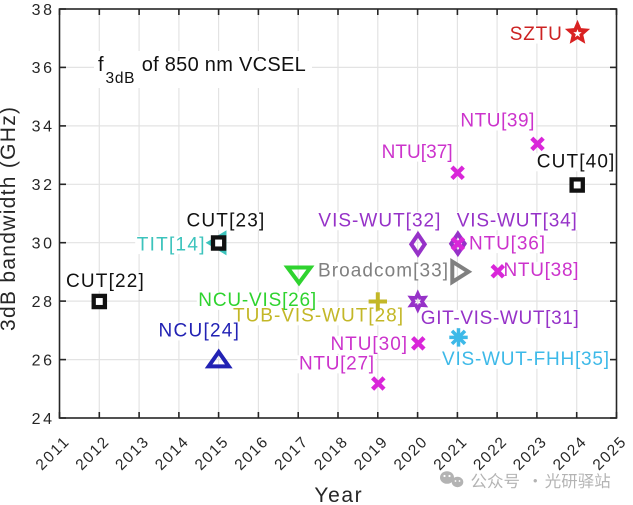 This screenshot has height=505, width=633. Describe the element at coordinates (101, 65) in the screenshot. I see `svg-text: f` at that location.